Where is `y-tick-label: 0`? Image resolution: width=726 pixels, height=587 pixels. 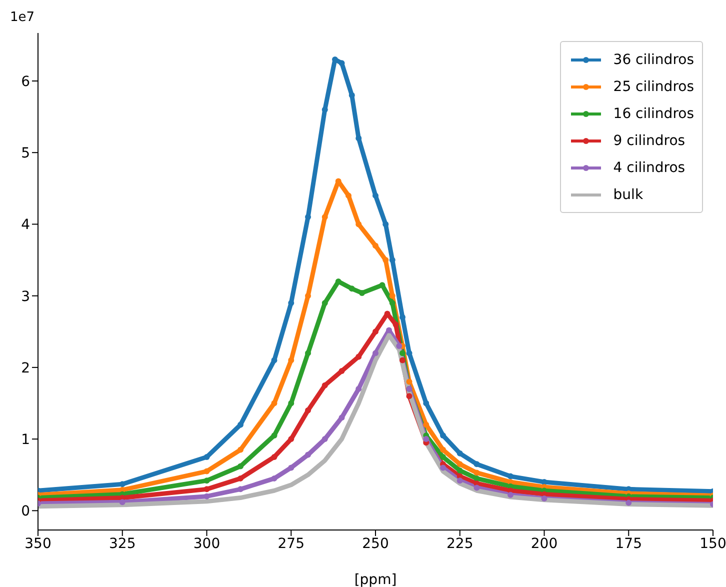 y-tick-label: 0 is located at coordinates (25, 512).